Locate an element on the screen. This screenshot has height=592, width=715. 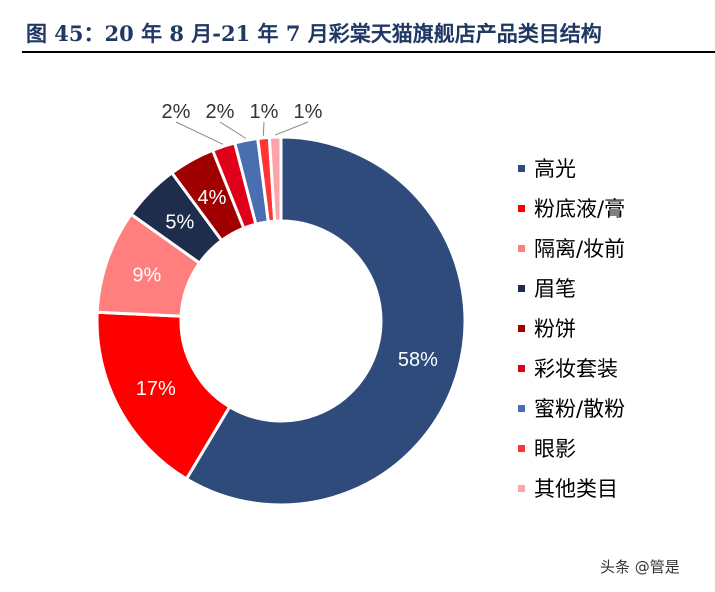
data-label: 5% is located at coordinates (179, 222).